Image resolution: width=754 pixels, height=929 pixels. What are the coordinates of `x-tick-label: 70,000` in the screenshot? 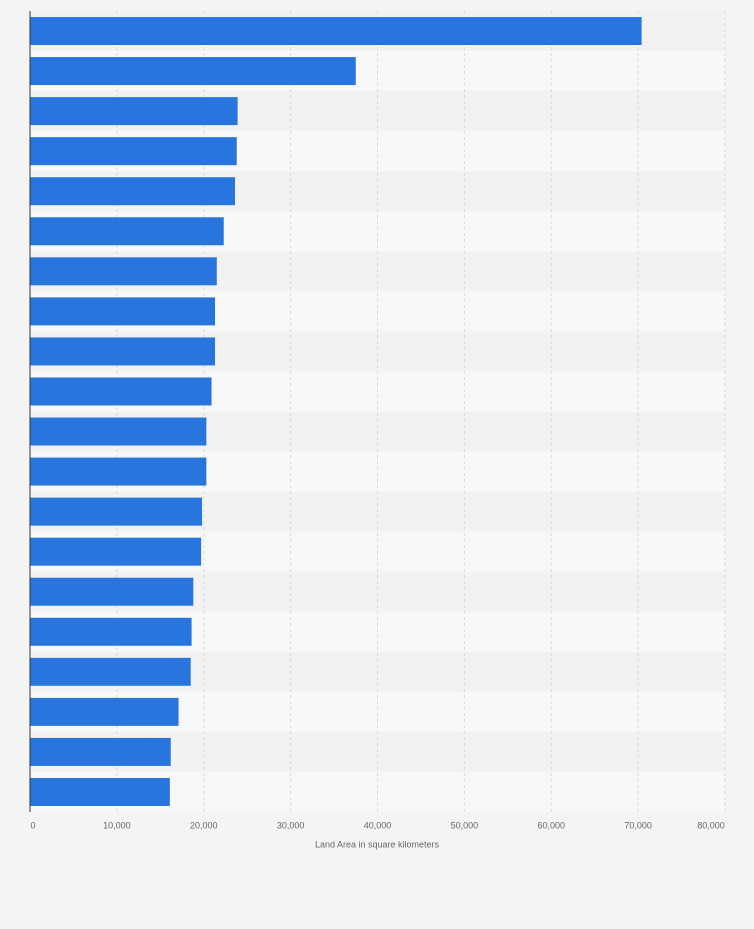 It's located at (638, 825).